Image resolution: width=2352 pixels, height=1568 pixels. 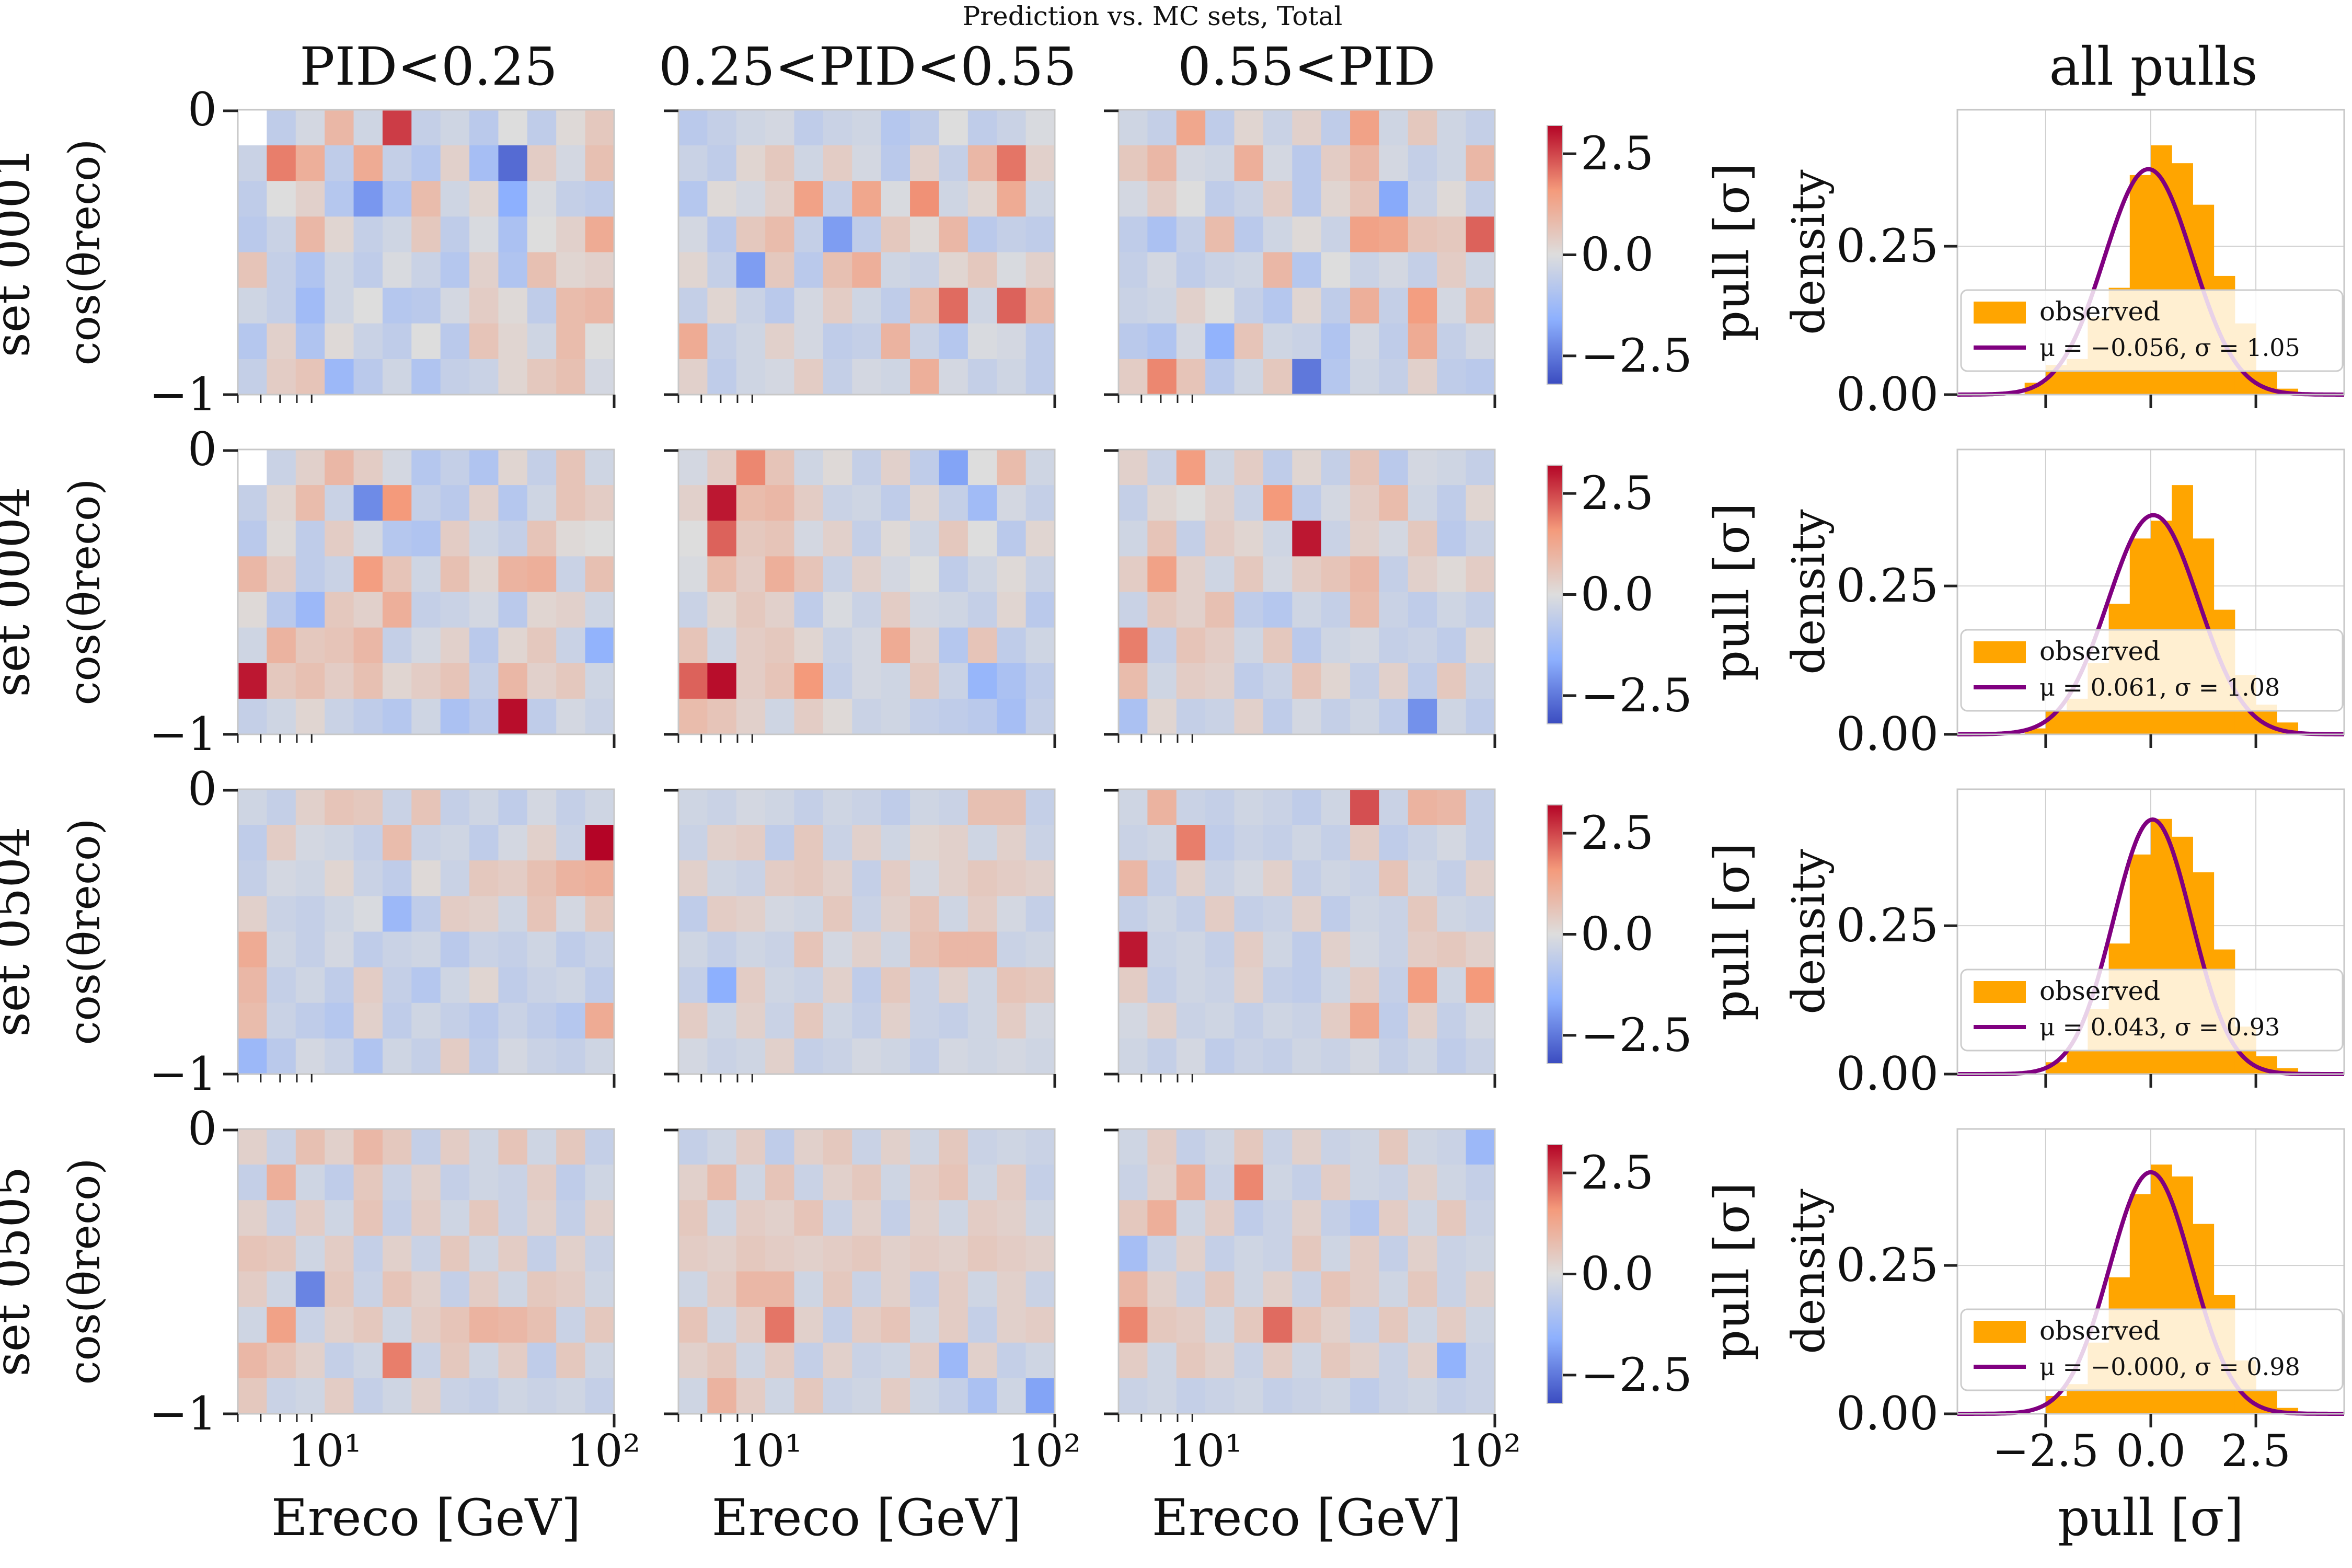 What do you see at coordinates (1732, 592) in the screenshot?
I see `colorbar-label: pull [σ]` at bounding box center [1732, 592].